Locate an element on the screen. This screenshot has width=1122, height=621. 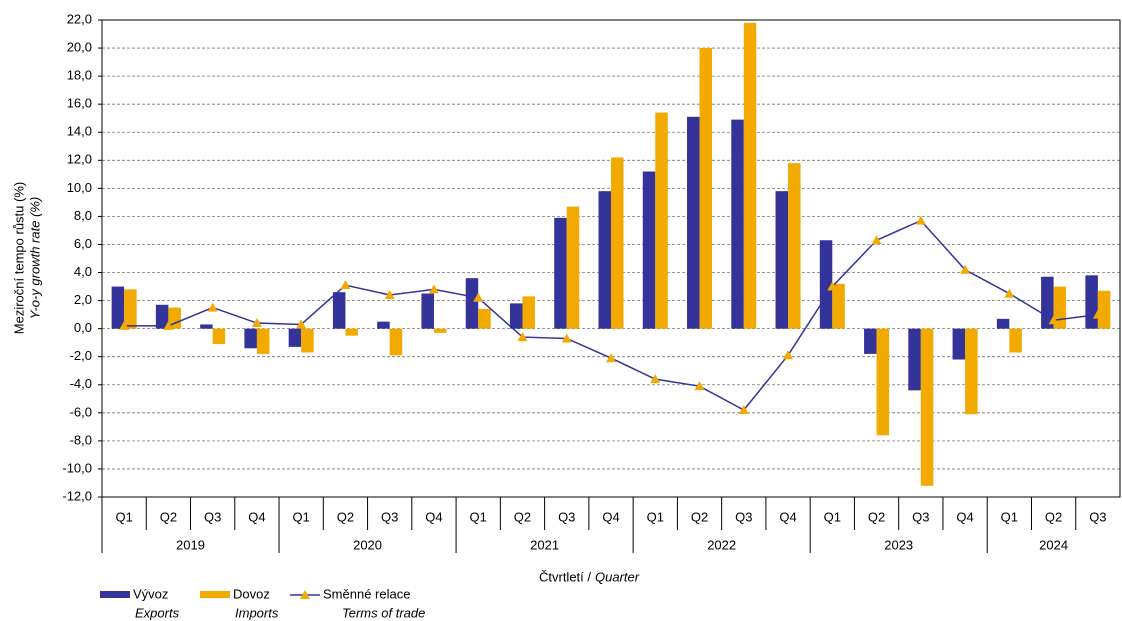
x-axis-title: Quarter is located at coordinates (617, 576).